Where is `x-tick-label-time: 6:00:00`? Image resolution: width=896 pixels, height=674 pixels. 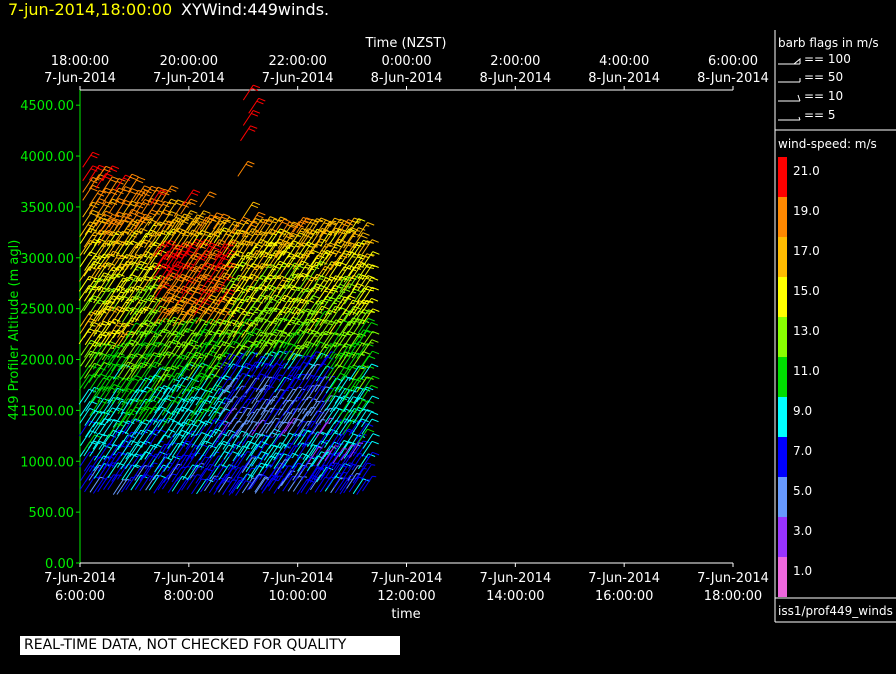 x-tick-label-time: 6:00:00 is located at coordinates (80, 596).